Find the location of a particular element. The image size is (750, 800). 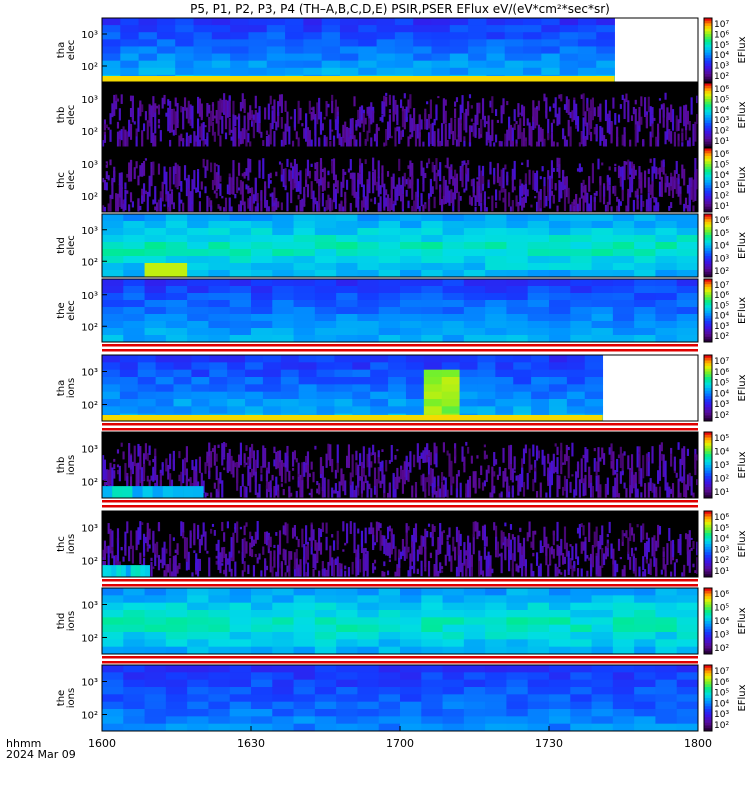

colorbar-tick-label: 10⁴ is located at coordinates (721, 453).